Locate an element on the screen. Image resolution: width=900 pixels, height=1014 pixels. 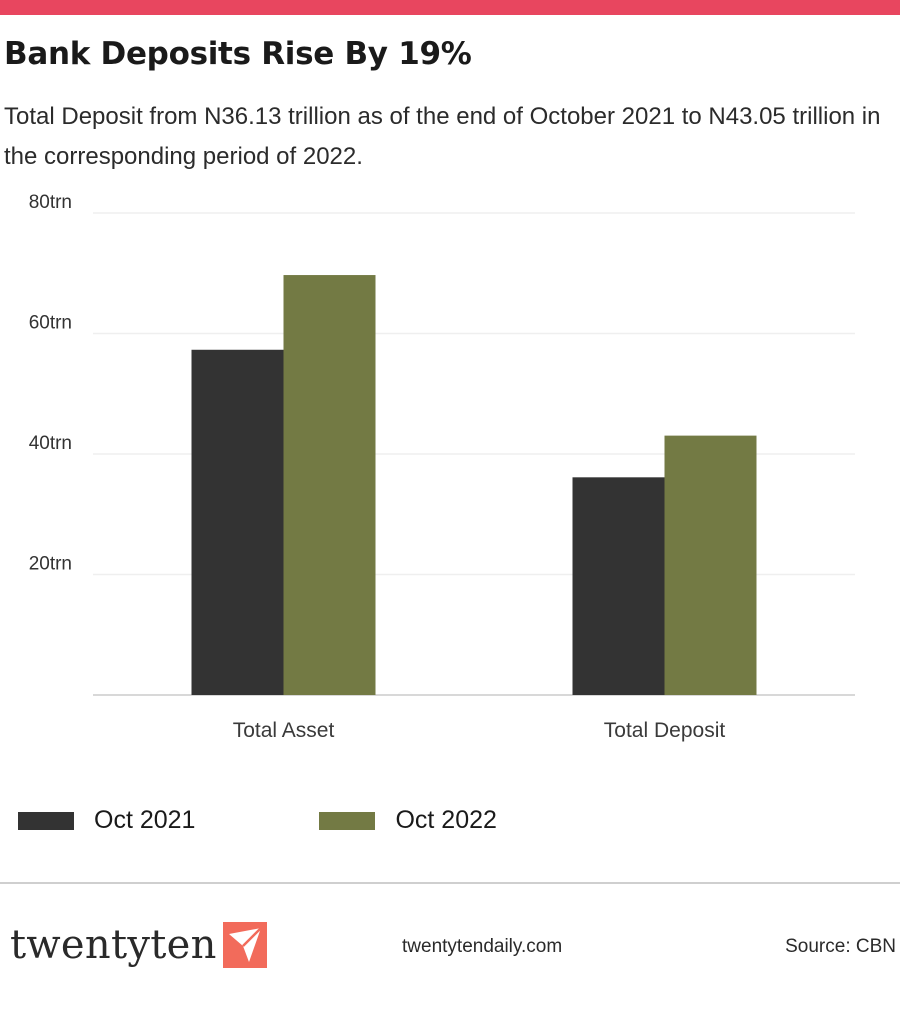
x-tick-label: Total Asset is located at coordinates (284, 730).